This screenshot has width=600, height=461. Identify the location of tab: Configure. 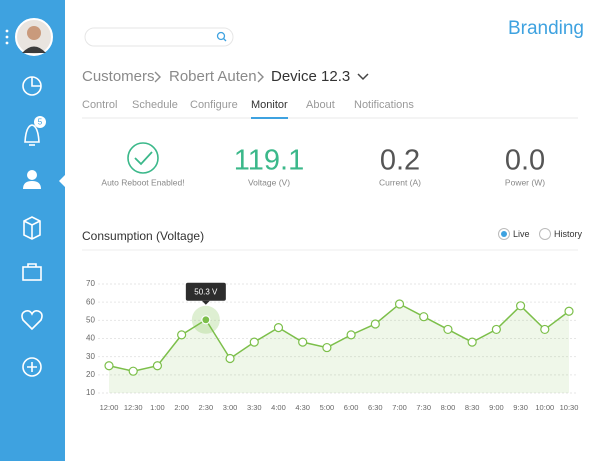
(214, 105).